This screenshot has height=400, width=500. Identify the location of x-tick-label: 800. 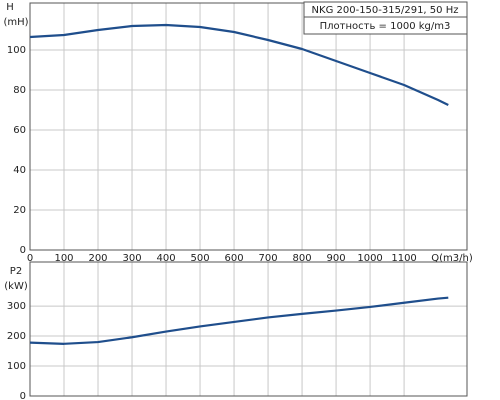
(302, 258).